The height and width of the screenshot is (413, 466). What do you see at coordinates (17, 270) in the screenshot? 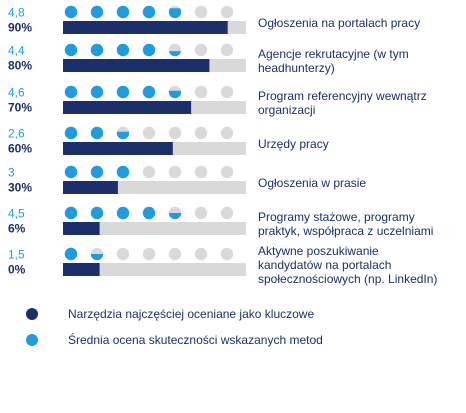
I see `percent-label: 0%` at bounding box center [17, 270].